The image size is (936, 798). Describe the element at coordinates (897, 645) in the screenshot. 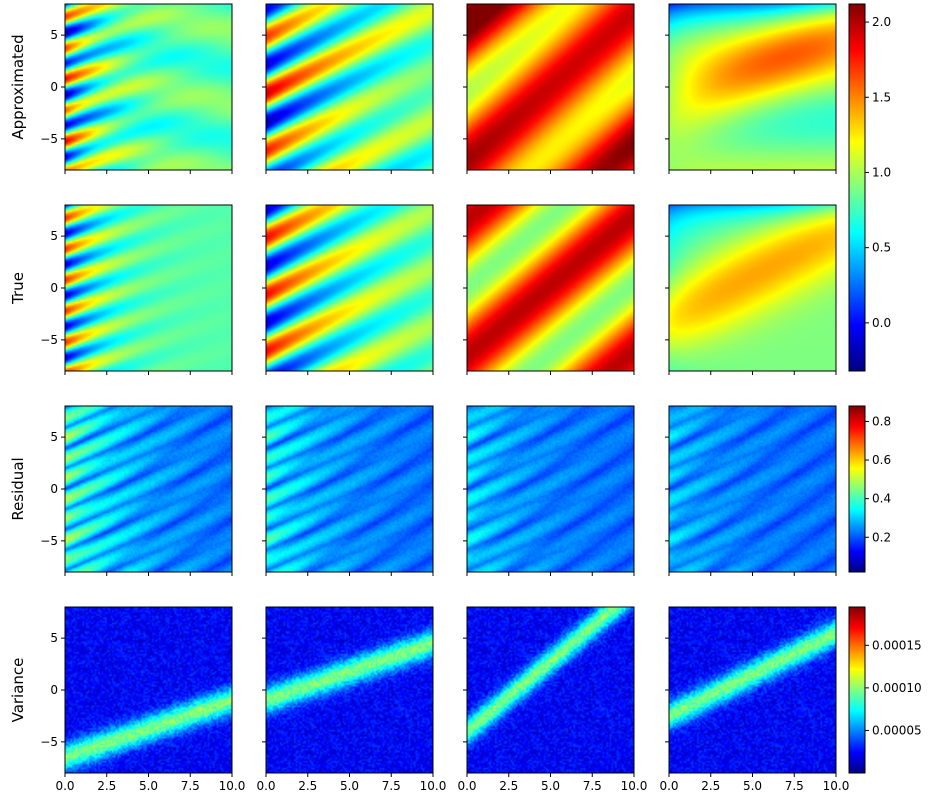

I see `colorbar-tick-label: 0.00015` at that location.